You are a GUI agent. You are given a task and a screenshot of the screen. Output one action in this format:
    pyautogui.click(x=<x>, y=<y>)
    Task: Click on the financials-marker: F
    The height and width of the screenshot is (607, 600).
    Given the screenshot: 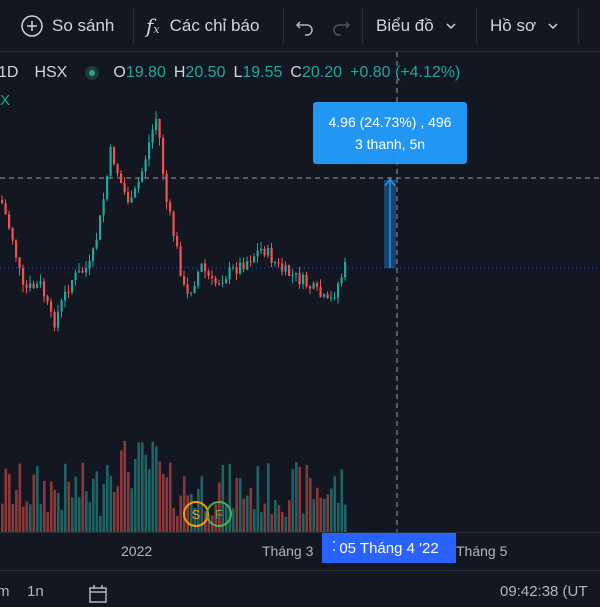 What is the action you would take?
    pyautogui.click(x=219, y=514)
    